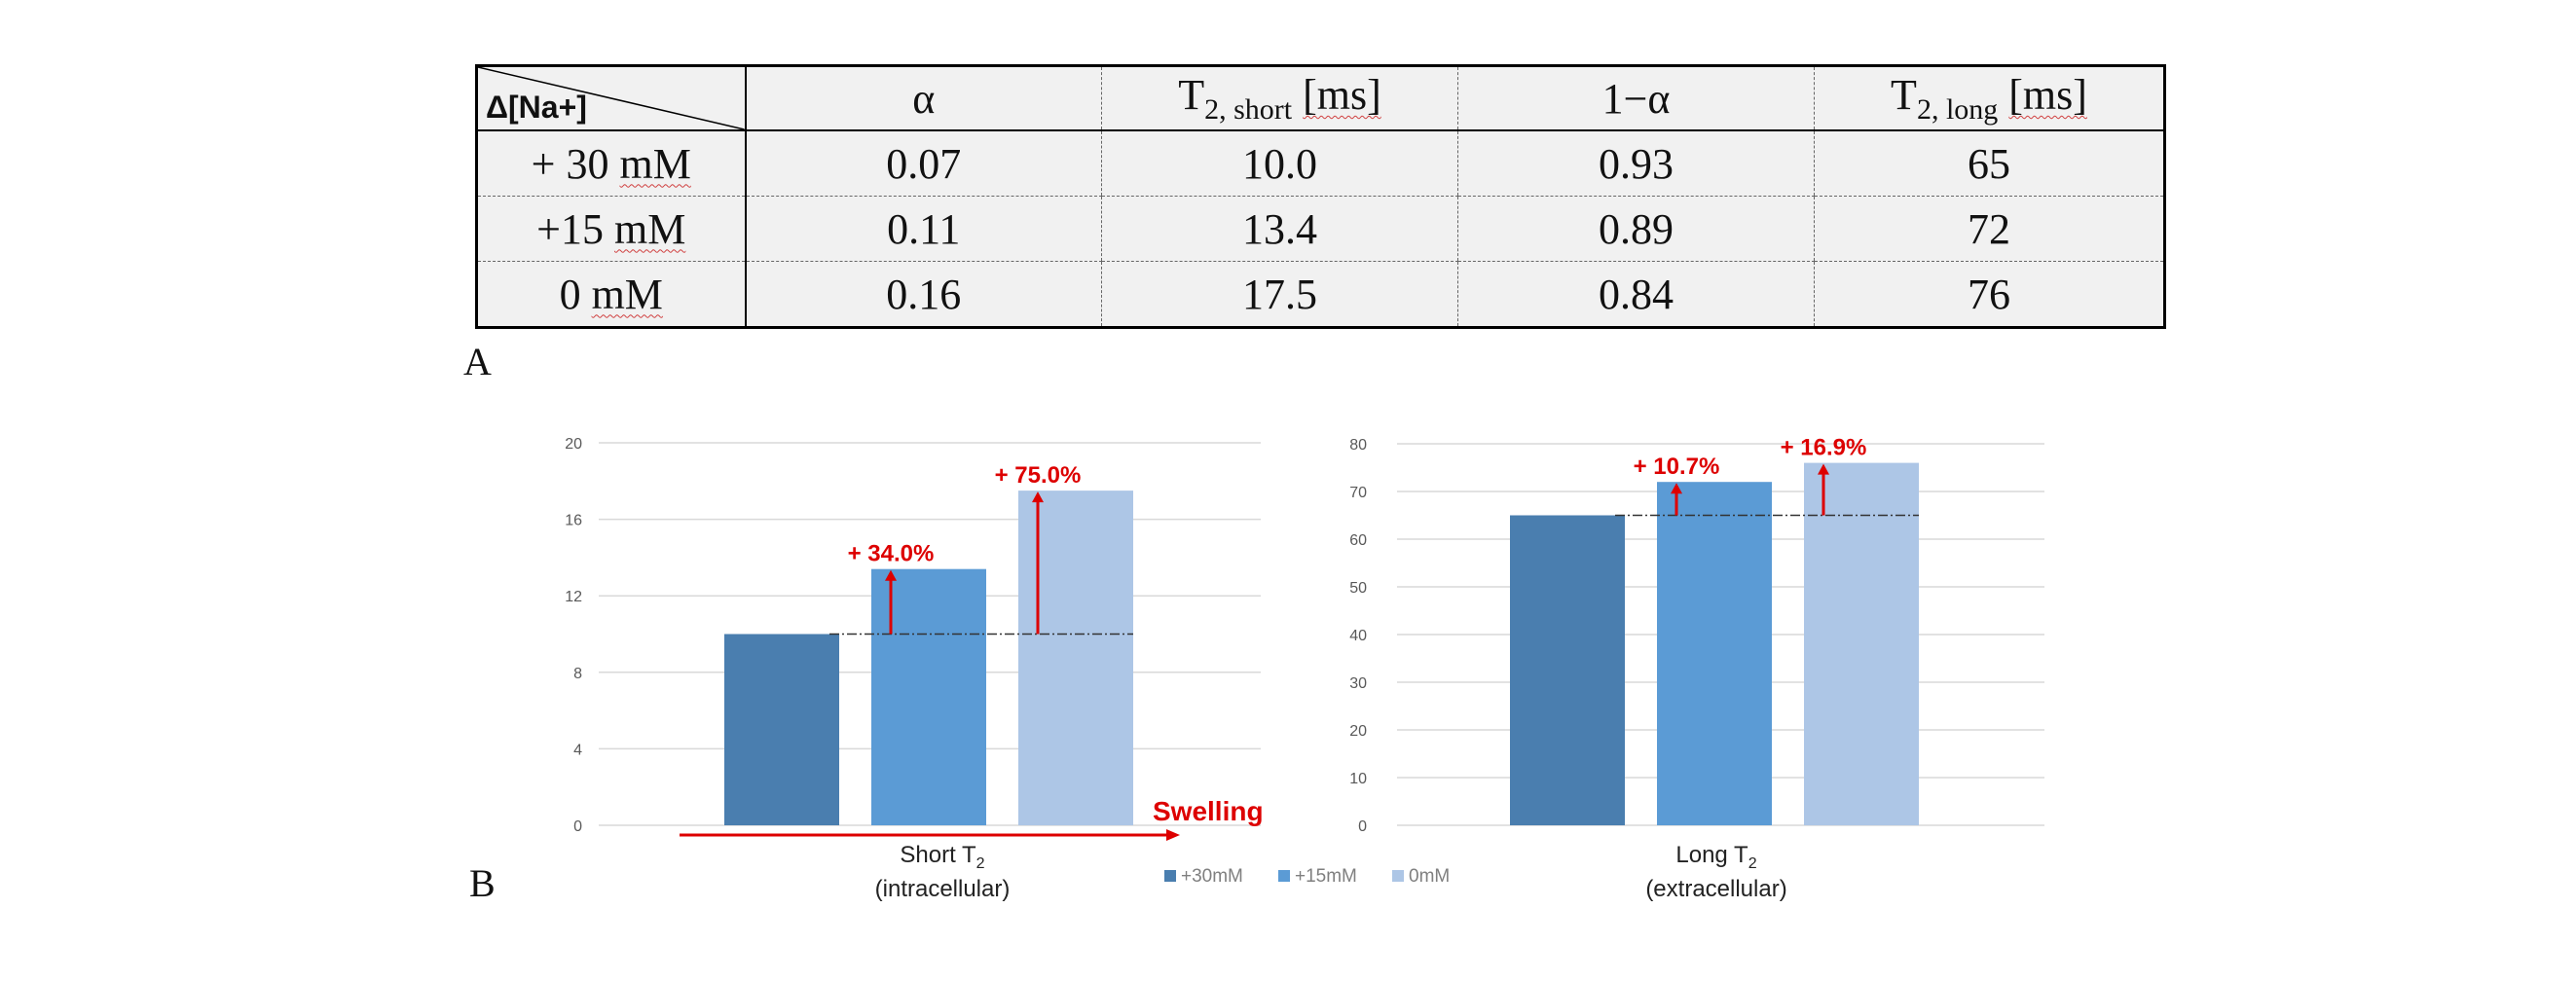 The width and height of the screenshot is (2576, 981). What do you see at coordinates (942, 857) in the screenshot?
I see `x-axis-label: Short T2` at bounding box center [942, 857].